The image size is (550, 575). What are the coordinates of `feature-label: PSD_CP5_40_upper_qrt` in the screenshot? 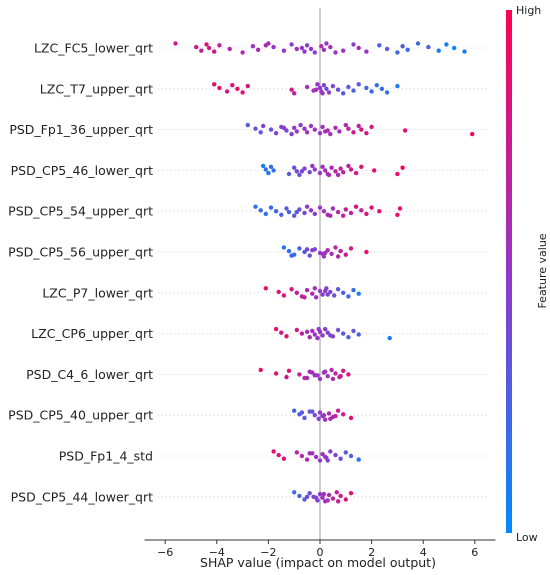 It's located at (80, 415).